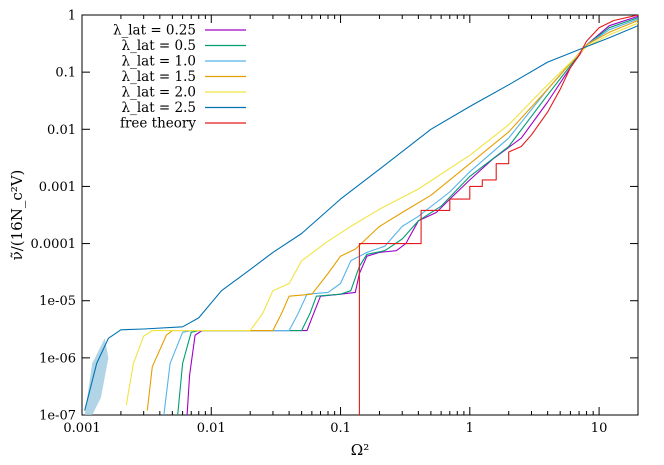  I want to click on uncertainty-band, so click(96, 376).